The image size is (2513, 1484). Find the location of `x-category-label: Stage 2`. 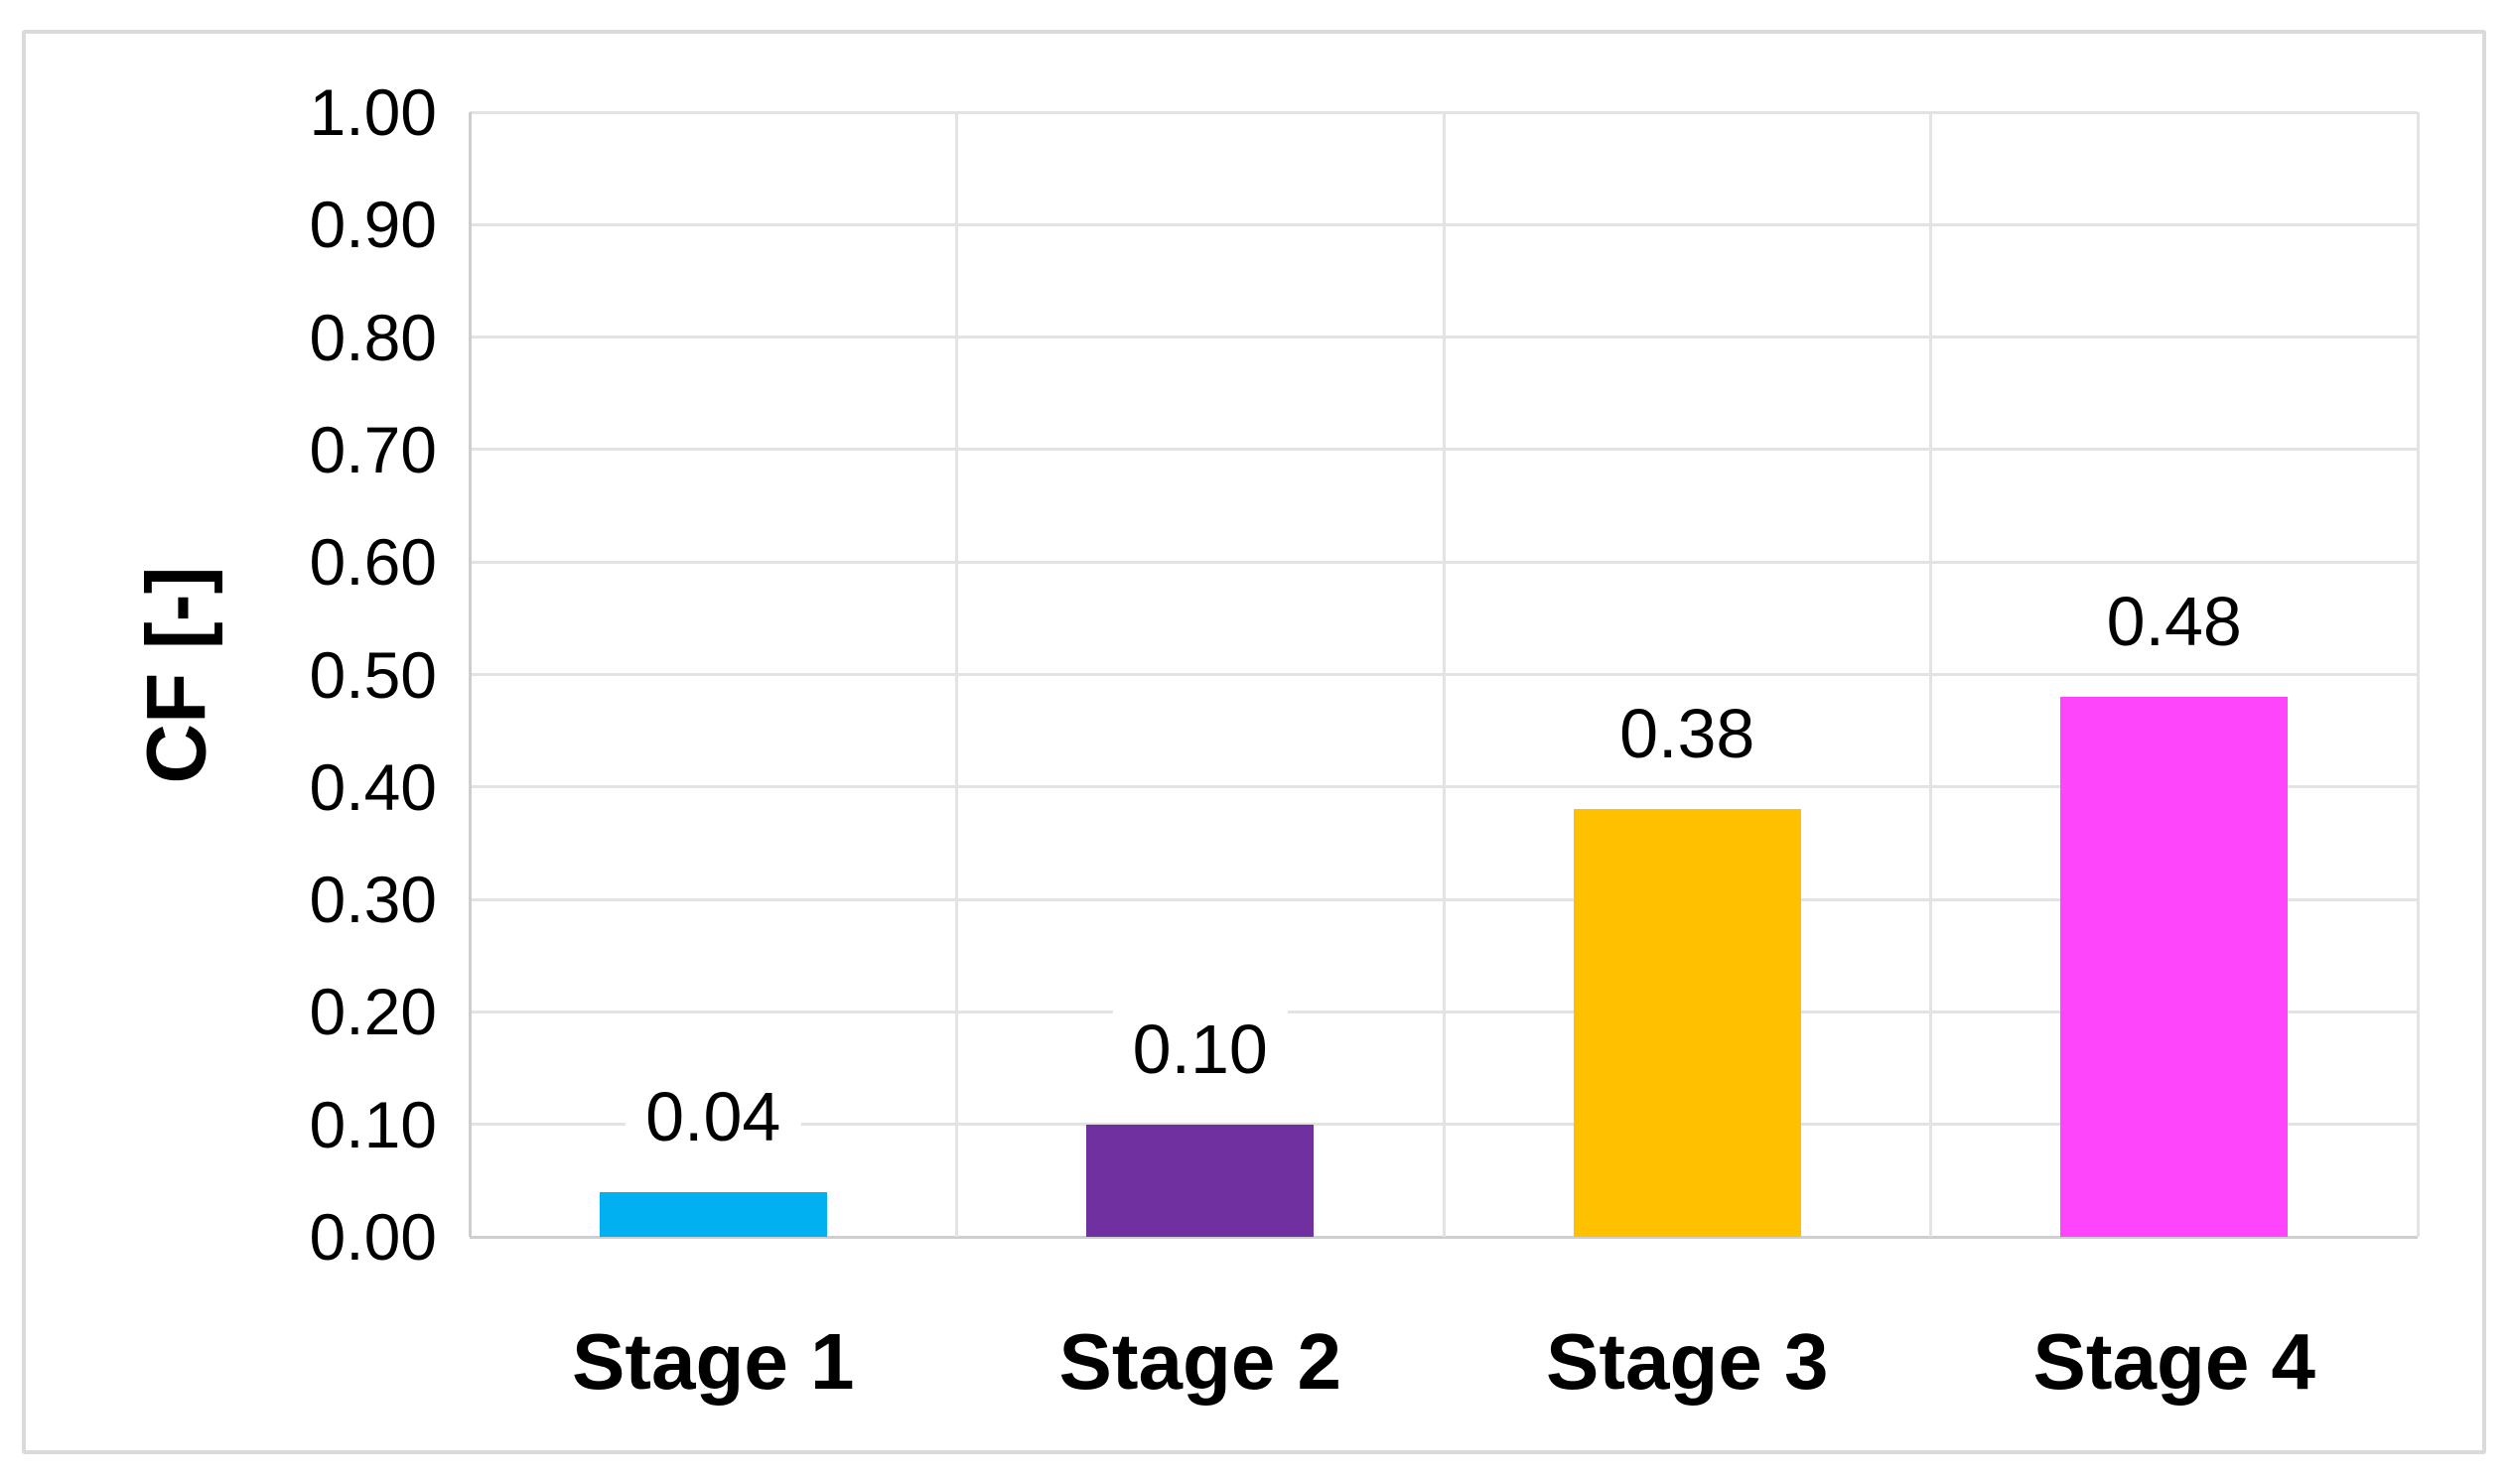

x-category-label: Stage 2 is located at coordinates (1200, 1361).